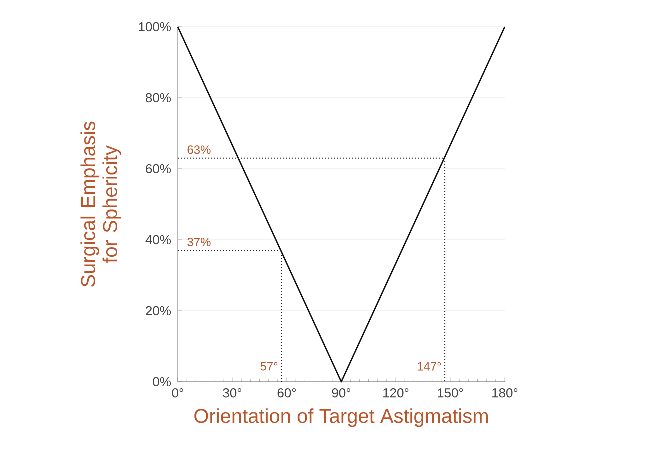 This screenshot has height=462, width=655. Describe the element at coordinates (430, 366) in the screenshot. I see `annotation: 147°` at that location.